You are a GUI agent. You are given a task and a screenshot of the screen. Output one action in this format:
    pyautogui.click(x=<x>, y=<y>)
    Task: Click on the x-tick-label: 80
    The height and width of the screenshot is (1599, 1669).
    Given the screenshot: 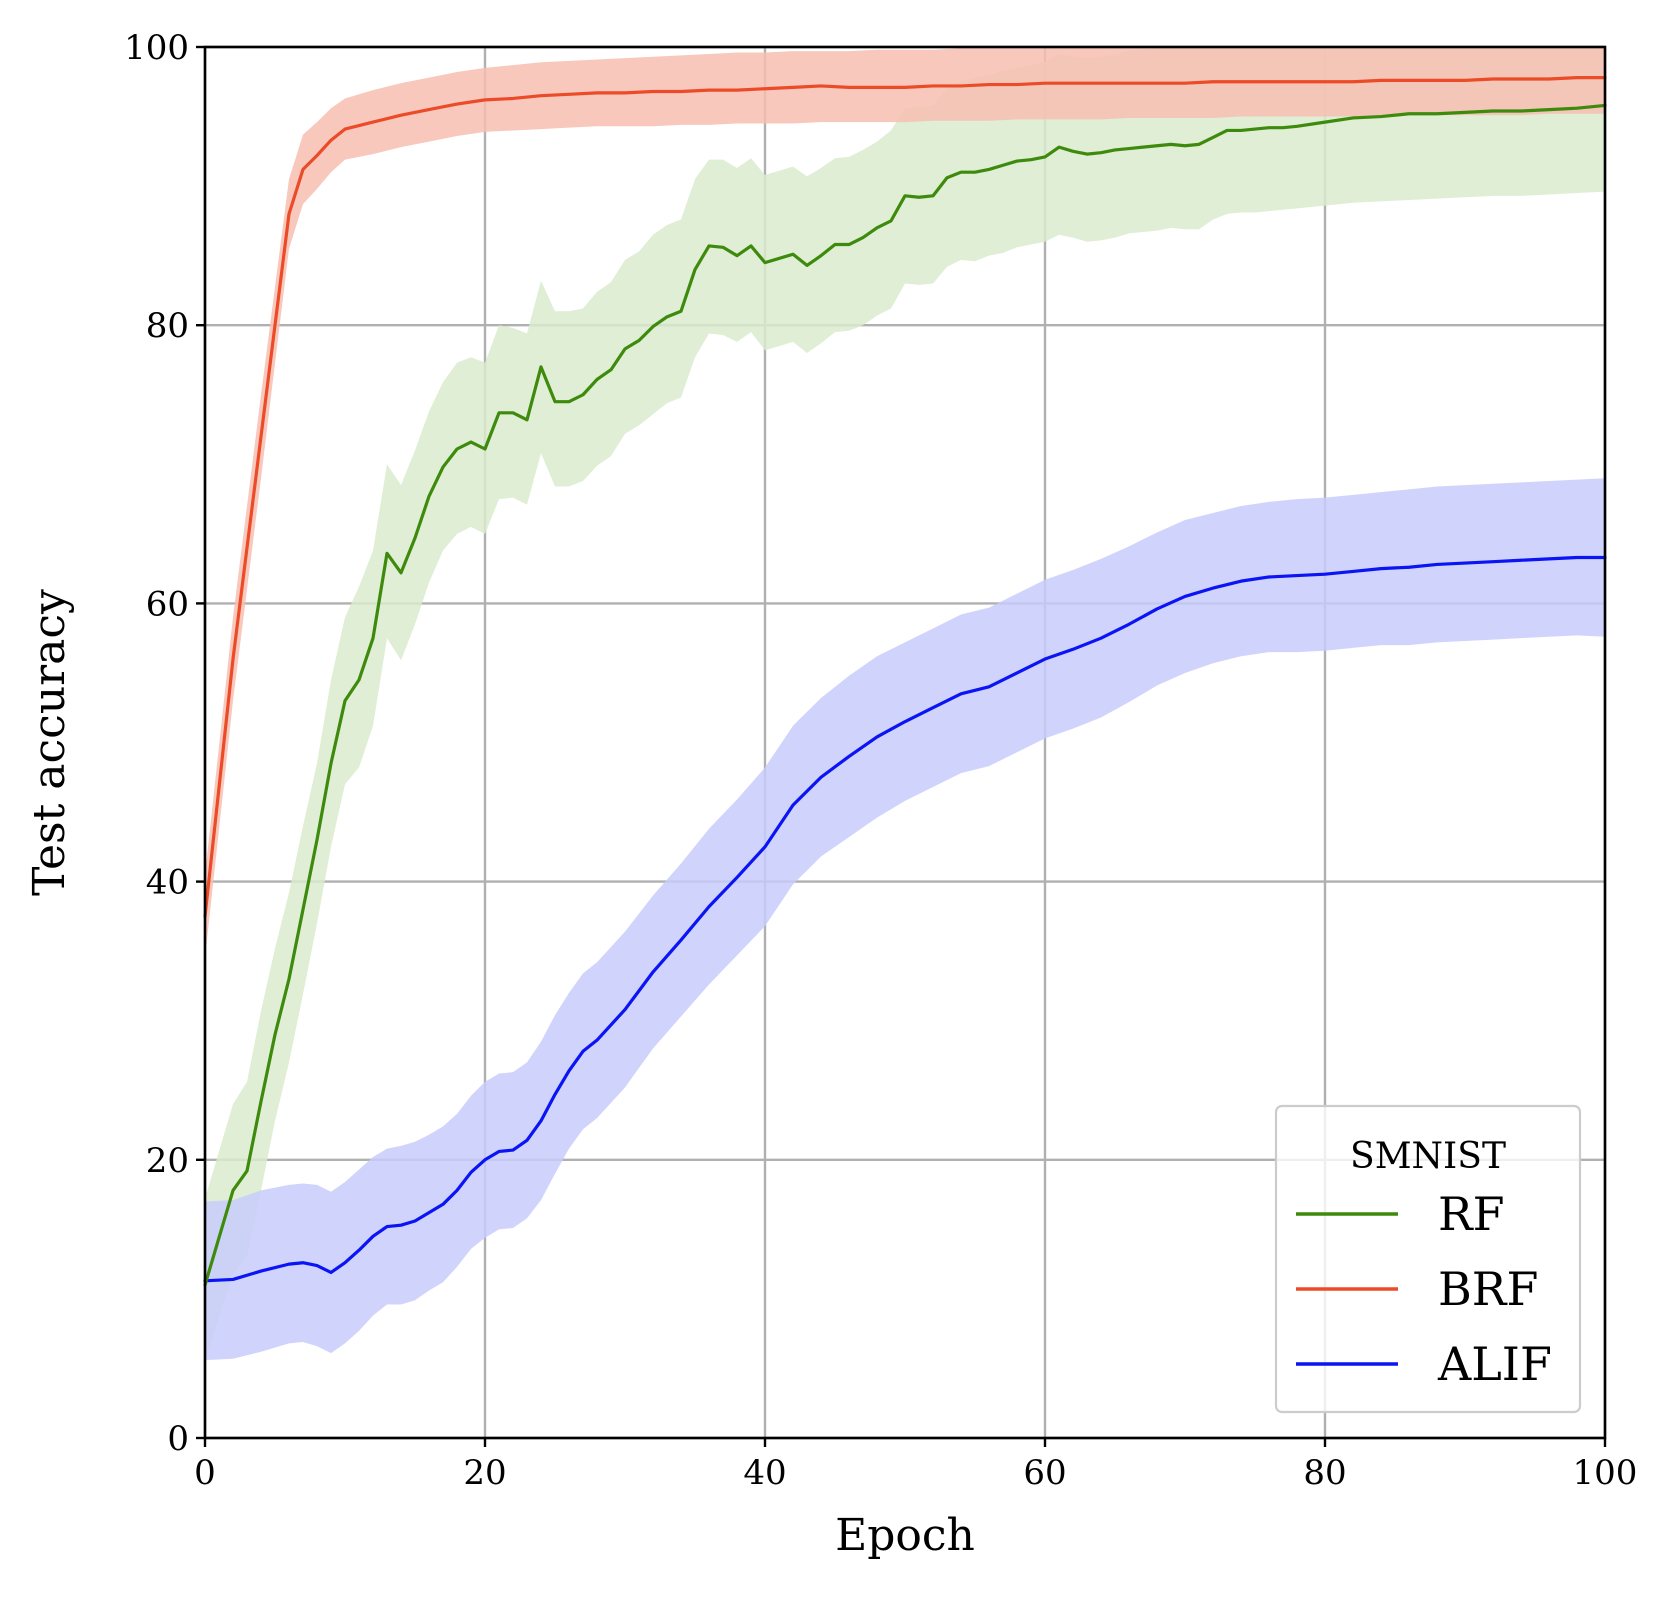 What is the action you would take?
    pyautogui.click(x=1324, y=1473)
    